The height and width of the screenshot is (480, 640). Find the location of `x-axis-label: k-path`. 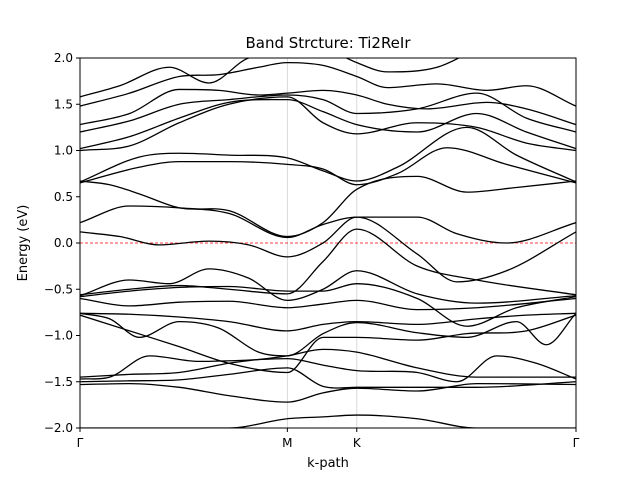

x-axis-label: k-path is located at coordinates (328, 463).